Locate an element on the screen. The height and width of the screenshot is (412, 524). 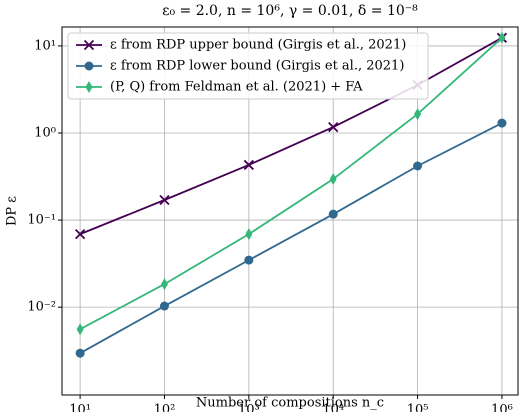
y-tick-label: 10¹ is located at coordinates (45, 45).